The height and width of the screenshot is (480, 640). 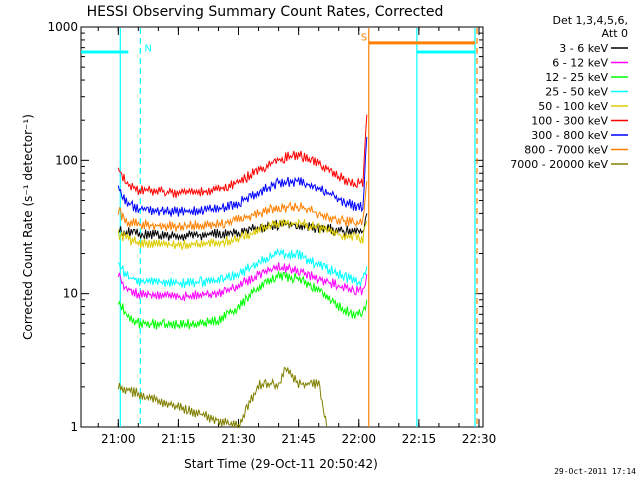 What do you see at coordinates (615, 33) in the screenshot?
I see `legend-header: Att 0` at bounding box center [615, 33].